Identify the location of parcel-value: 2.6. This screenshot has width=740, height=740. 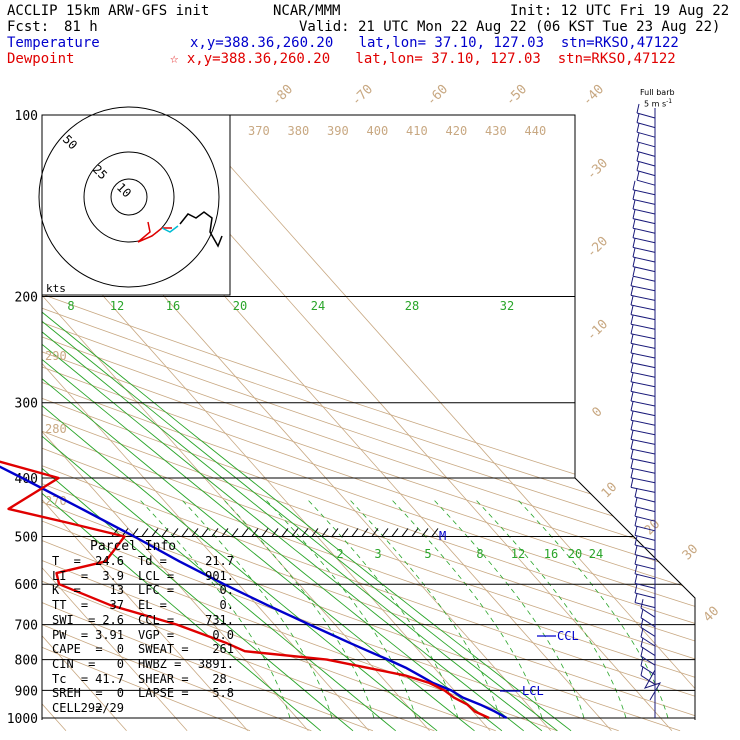
(113, 619).